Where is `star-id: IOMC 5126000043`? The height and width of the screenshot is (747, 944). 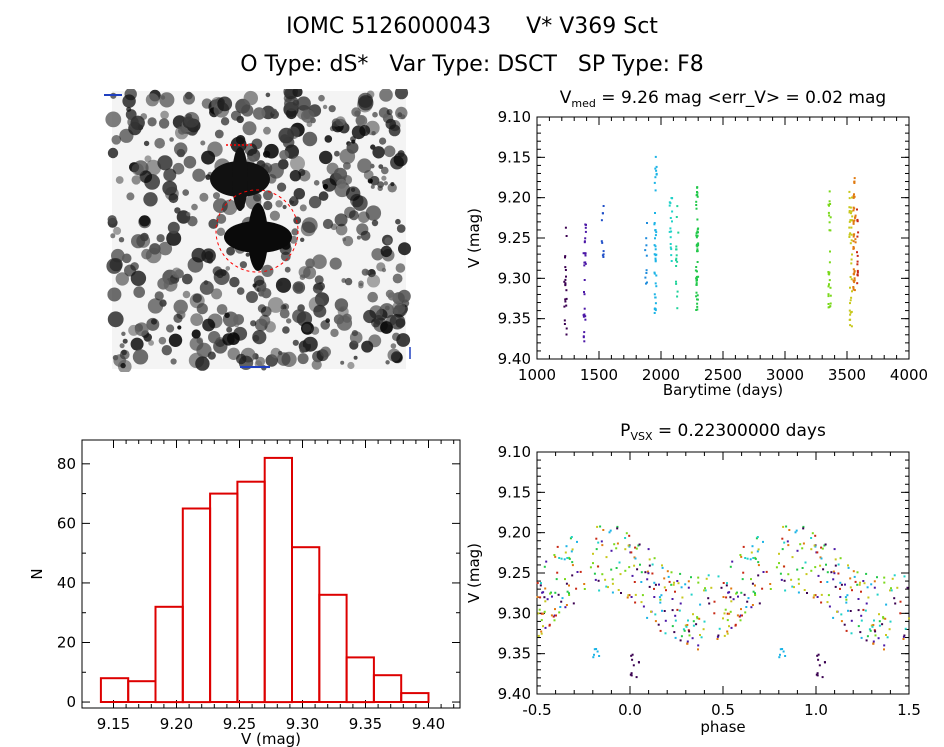
star-id: IOMC 5126000043 is located at coordinates (389, 26).